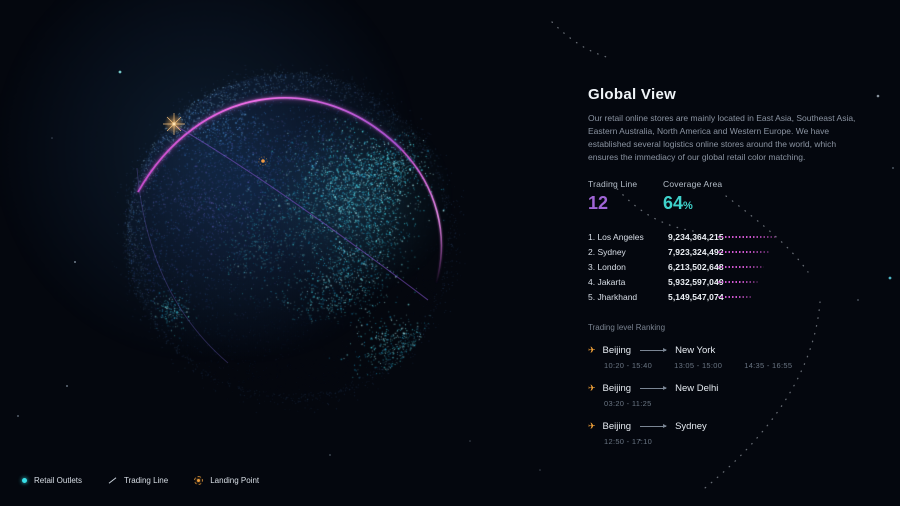 The image size is (900, 506). I want to click on stat-value: 12, so click(598, 203).